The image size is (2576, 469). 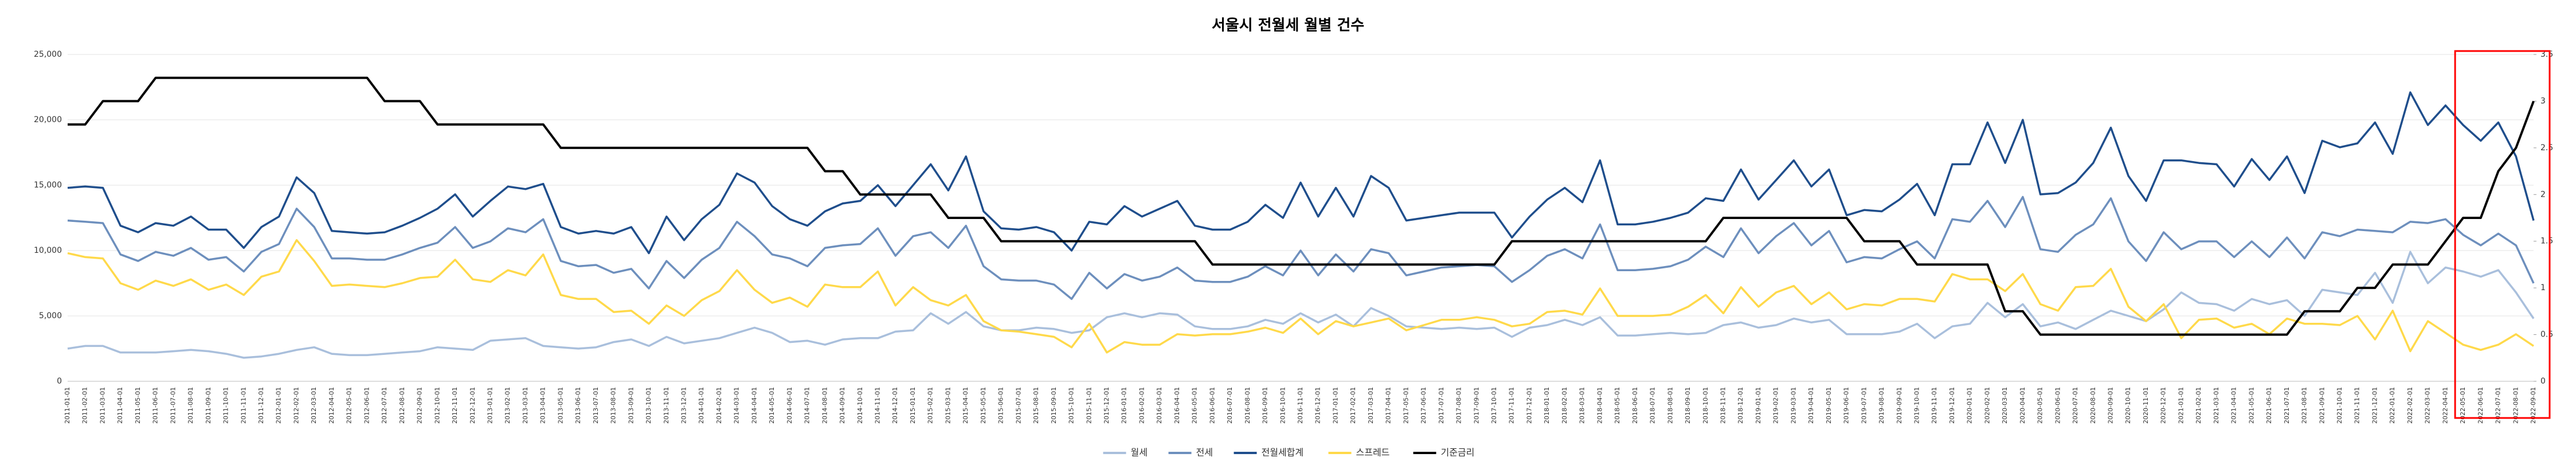 What do you see at coordinates (1318, 405) in the screenshot?
I see `x-tick-label: 2016-12-01` at bounding box center [1318, 405].